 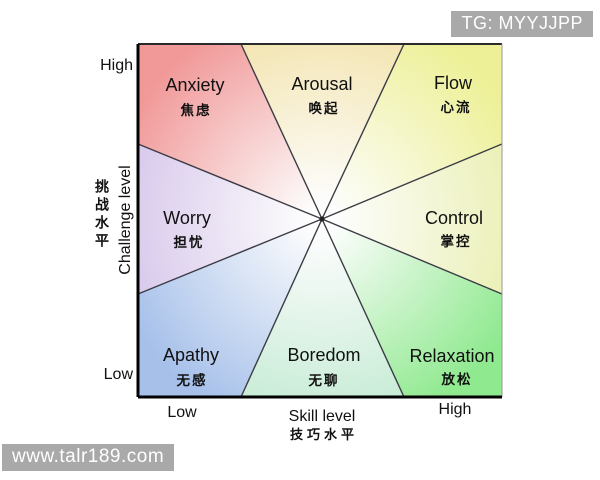 What do you see at coordinates (192, 380) in the screenshot?
I see `sector-apathy-label-zh: 无感` at bounding box center [192, 380].